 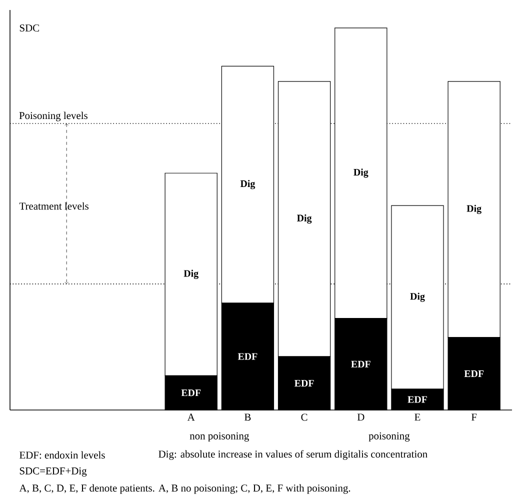 I want to click on text: poisoning, so click(x=389, y=437).